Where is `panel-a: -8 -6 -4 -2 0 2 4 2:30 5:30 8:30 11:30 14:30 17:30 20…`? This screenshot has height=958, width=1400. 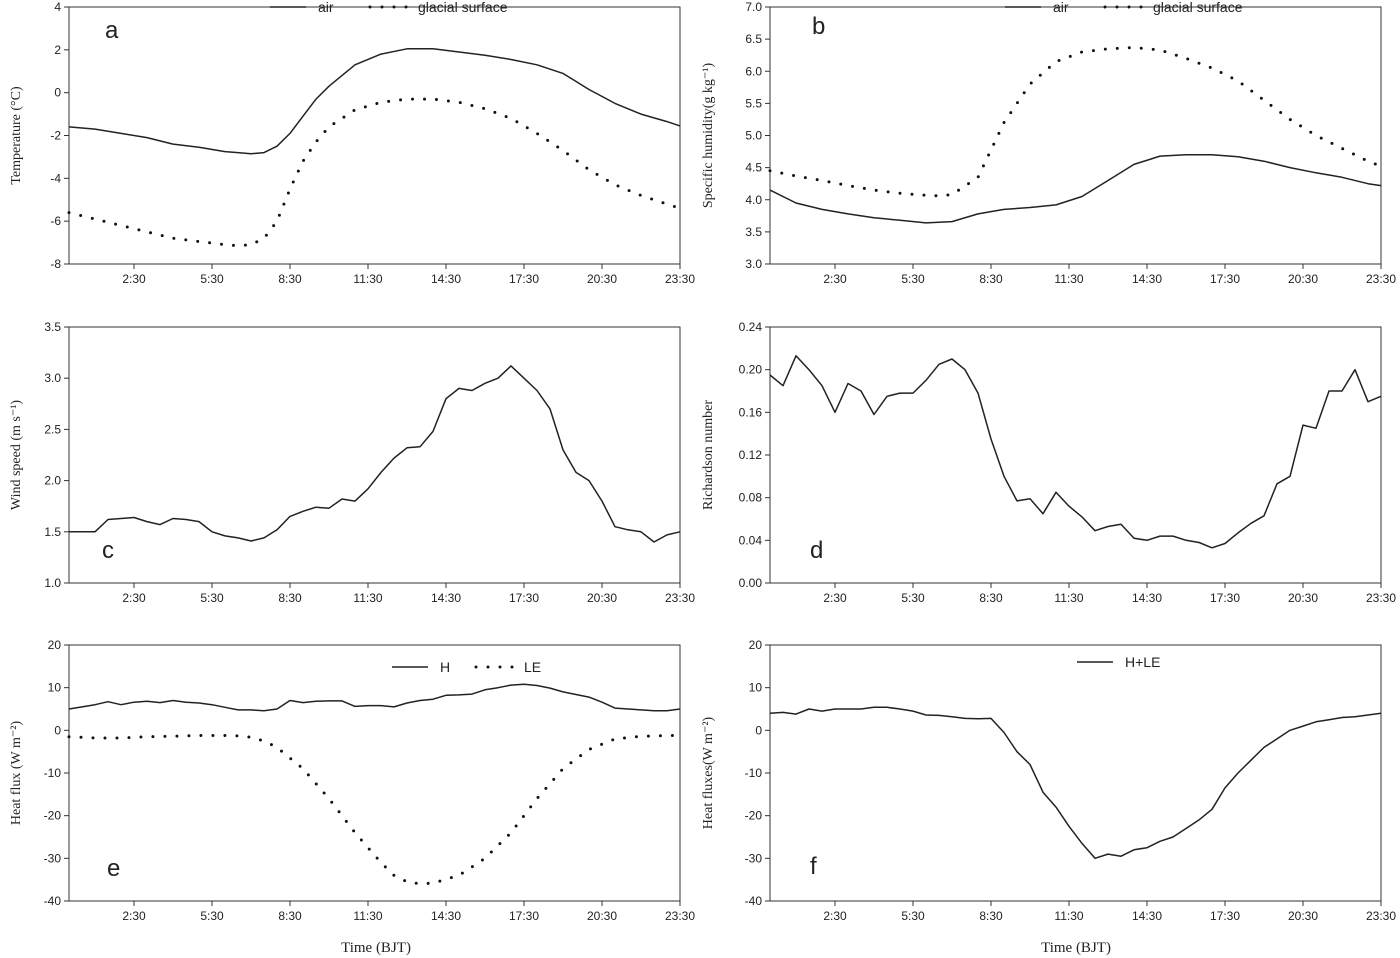
panel-a: -8 -6 -4 -2 0 2 4 2:30 5:30 8:30 11:30 14:30 17:30 20… is located at coordinates (352, 143).